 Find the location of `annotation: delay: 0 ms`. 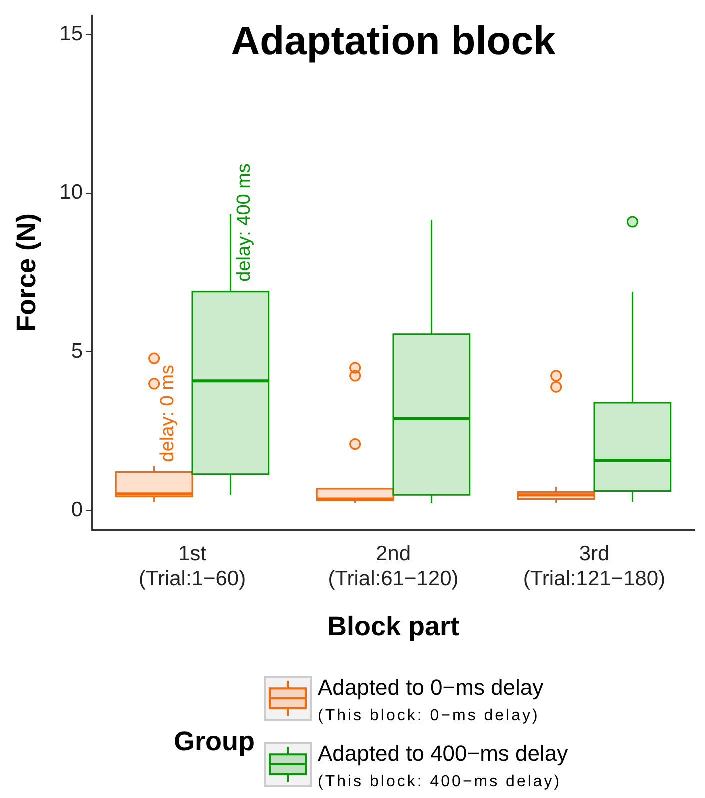

annotation: delay: 0 ms is located at coordinates (168, 413).